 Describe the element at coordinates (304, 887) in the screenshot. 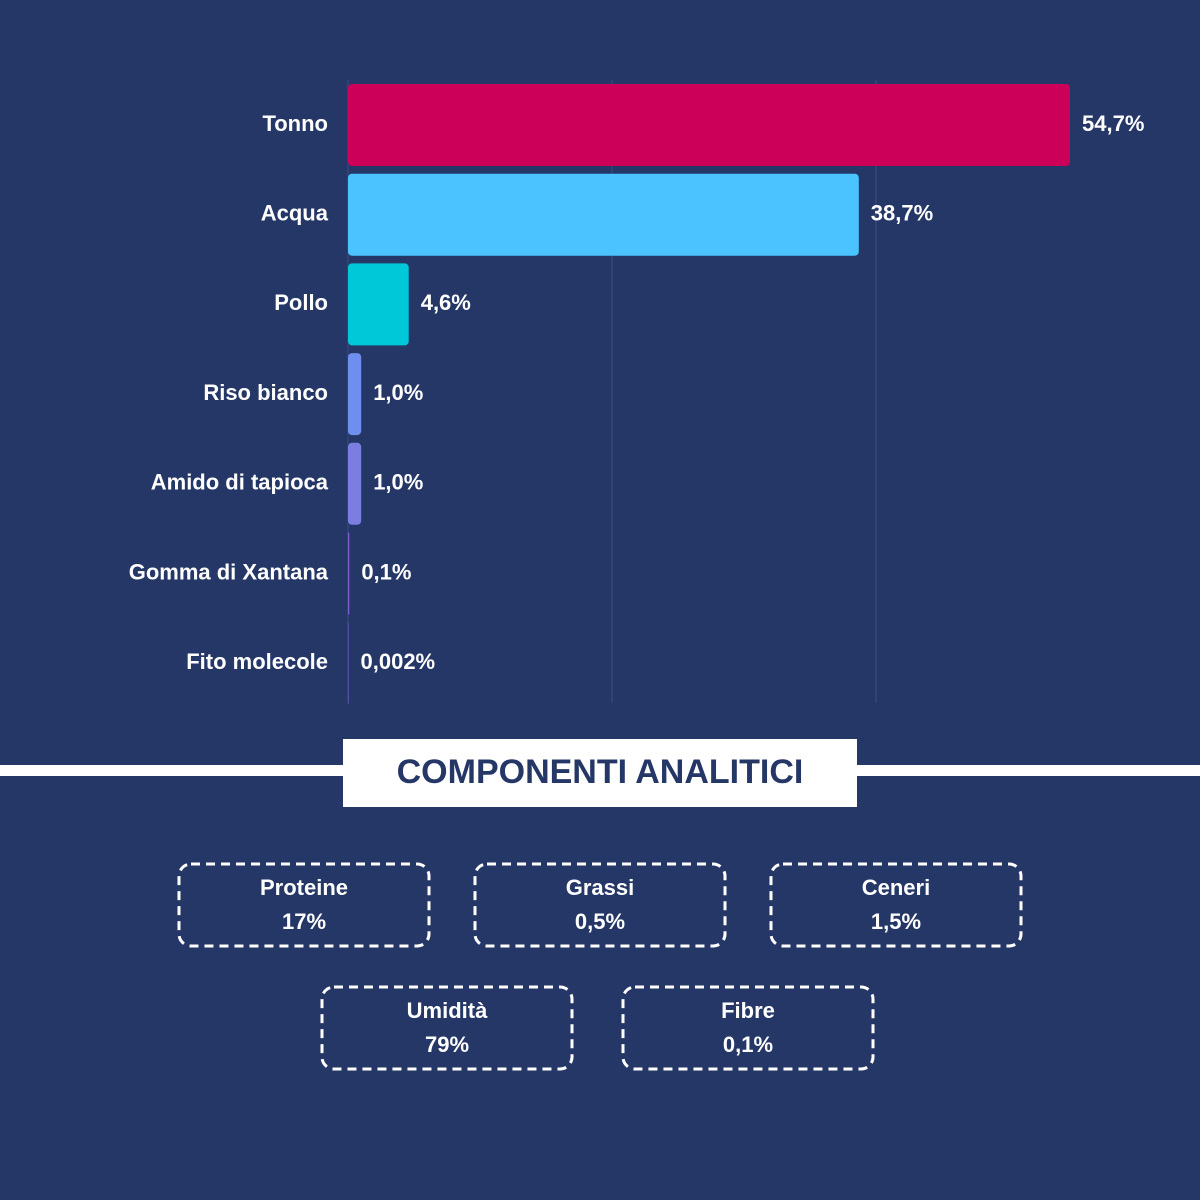

I see `info-label: Proteine` at that location.